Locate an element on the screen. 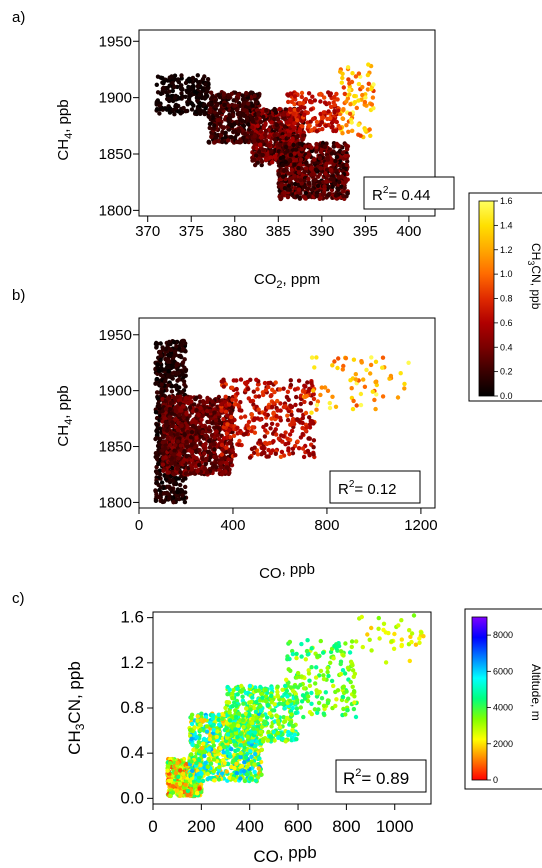 The width and height of the screenshot is (542, 868). x-tick-label: 385 is located at coordinates (278, 231).